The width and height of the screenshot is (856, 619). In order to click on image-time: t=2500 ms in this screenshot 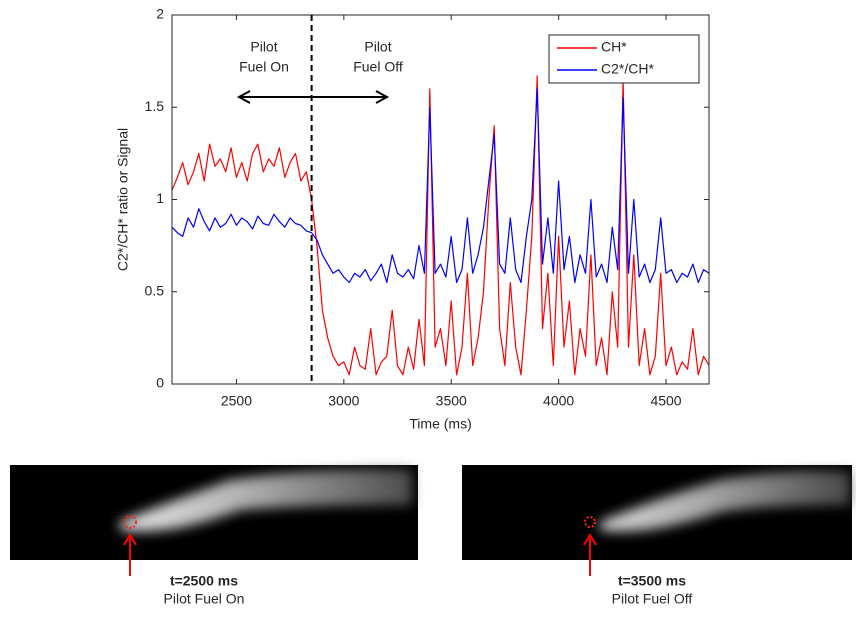, I will do `click(204, 581)`.